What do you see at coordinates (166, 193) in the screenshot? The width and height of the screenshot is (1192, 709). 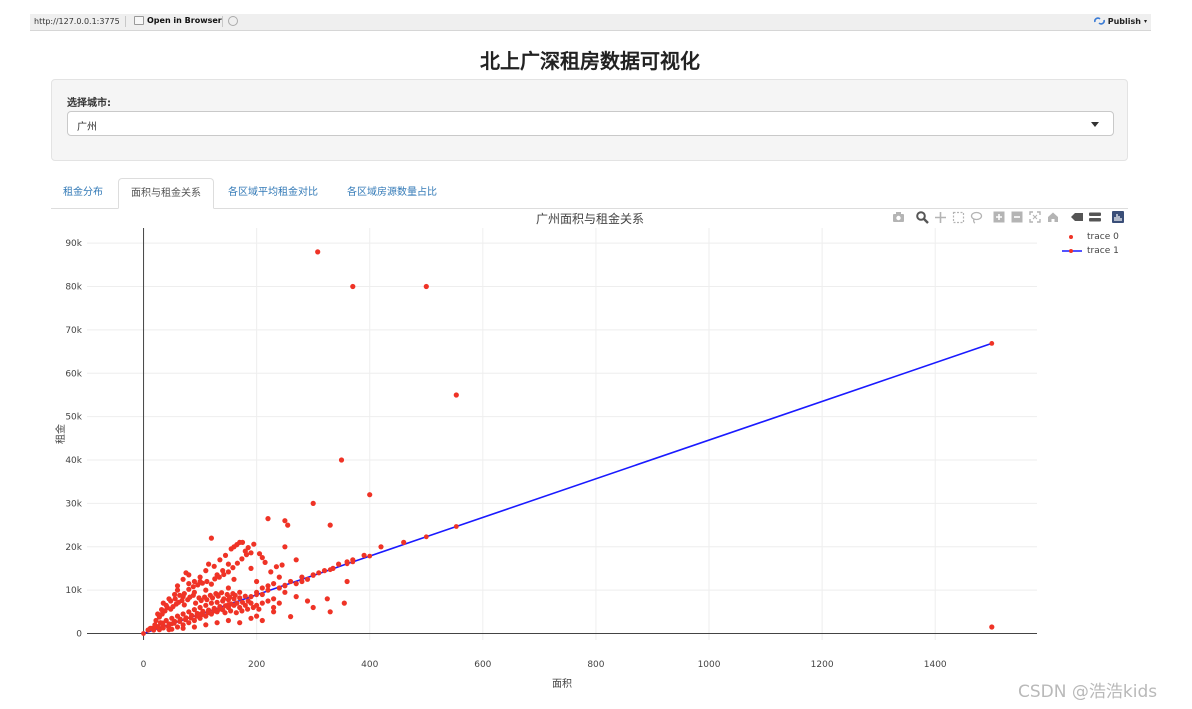 I see `tab-area-vs-rent: 面积与租金关系` at bounding box center [166, 193].